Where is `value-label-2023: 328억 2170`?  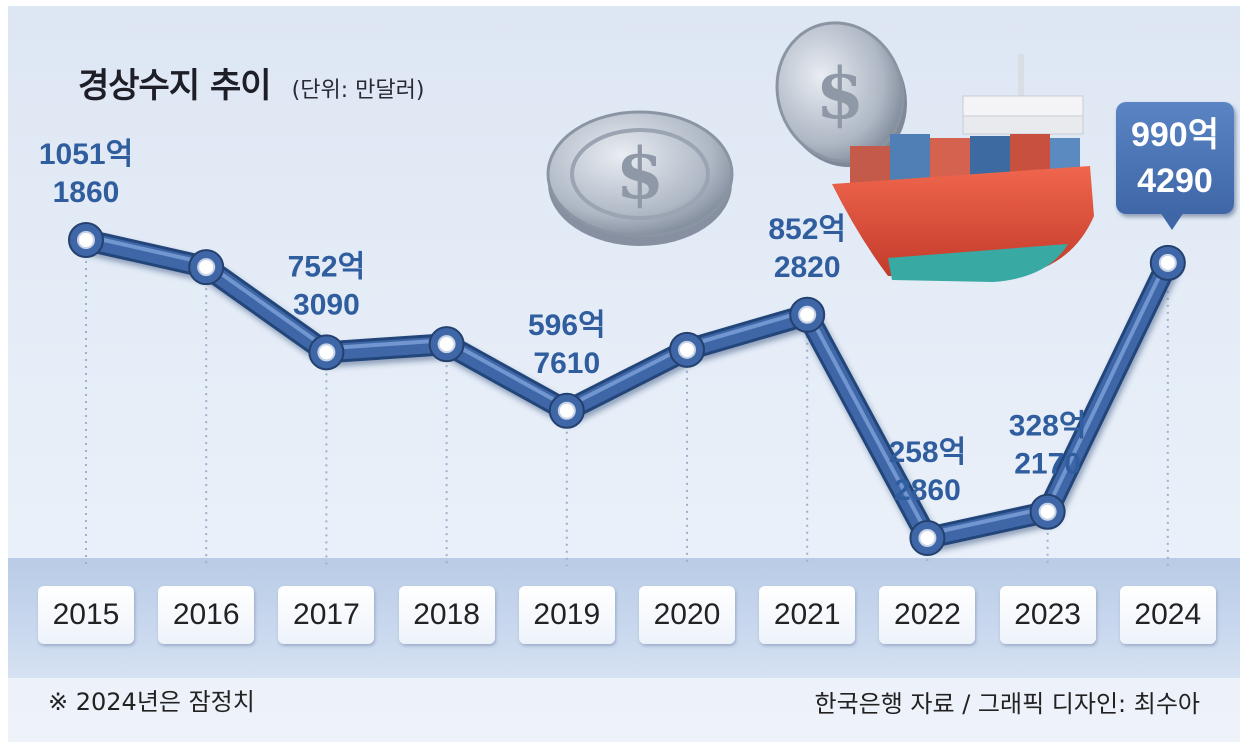 value-label-2023: 328억 2170 is located at coordinates (1048, 445).